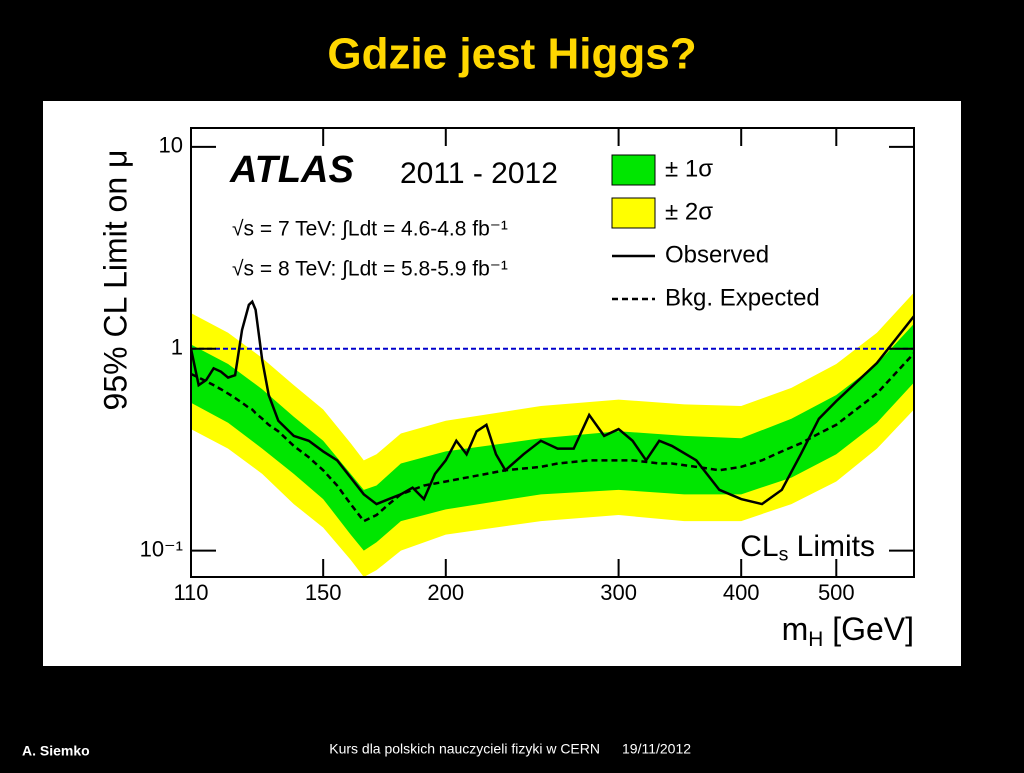  I want to click on x-axis-label-part: H, so click(815, 639).